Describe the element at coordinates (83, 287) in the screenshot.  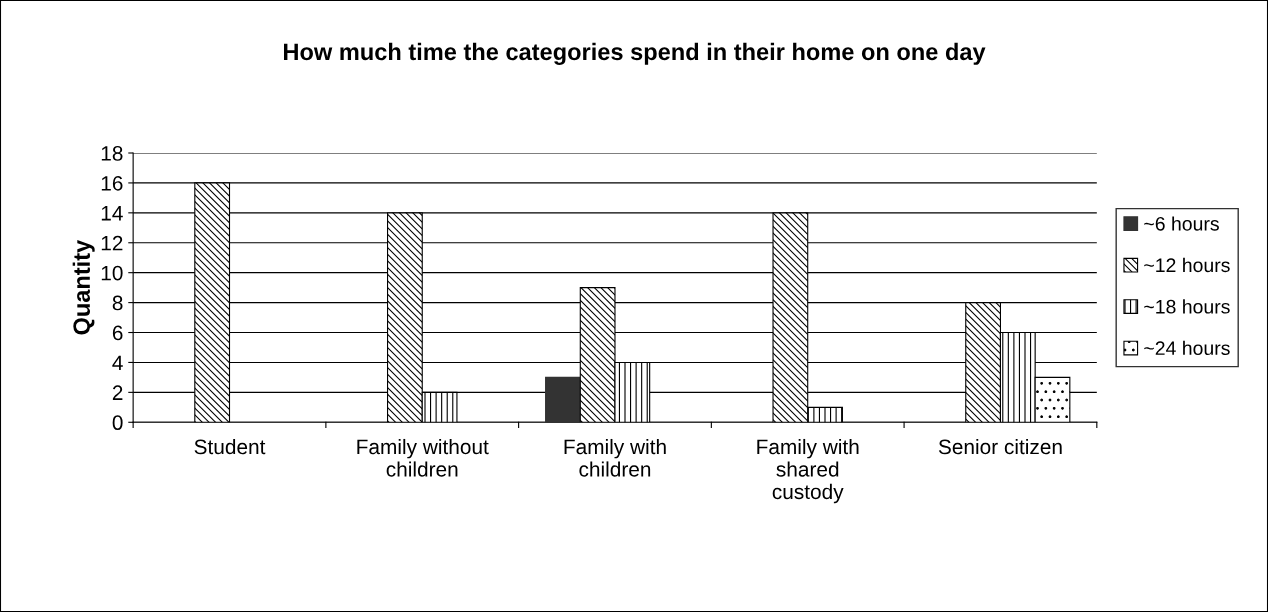
I see `y-axis-title: Quantity` at that location.